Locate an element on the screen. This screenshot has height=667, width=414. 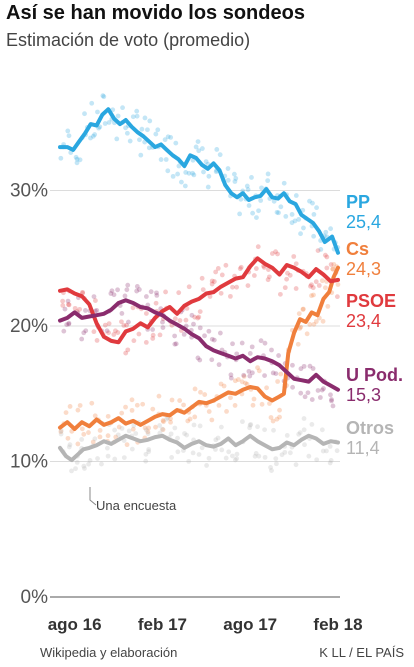
x-tick-label: ago 16 is located at coordinates (75, 624).